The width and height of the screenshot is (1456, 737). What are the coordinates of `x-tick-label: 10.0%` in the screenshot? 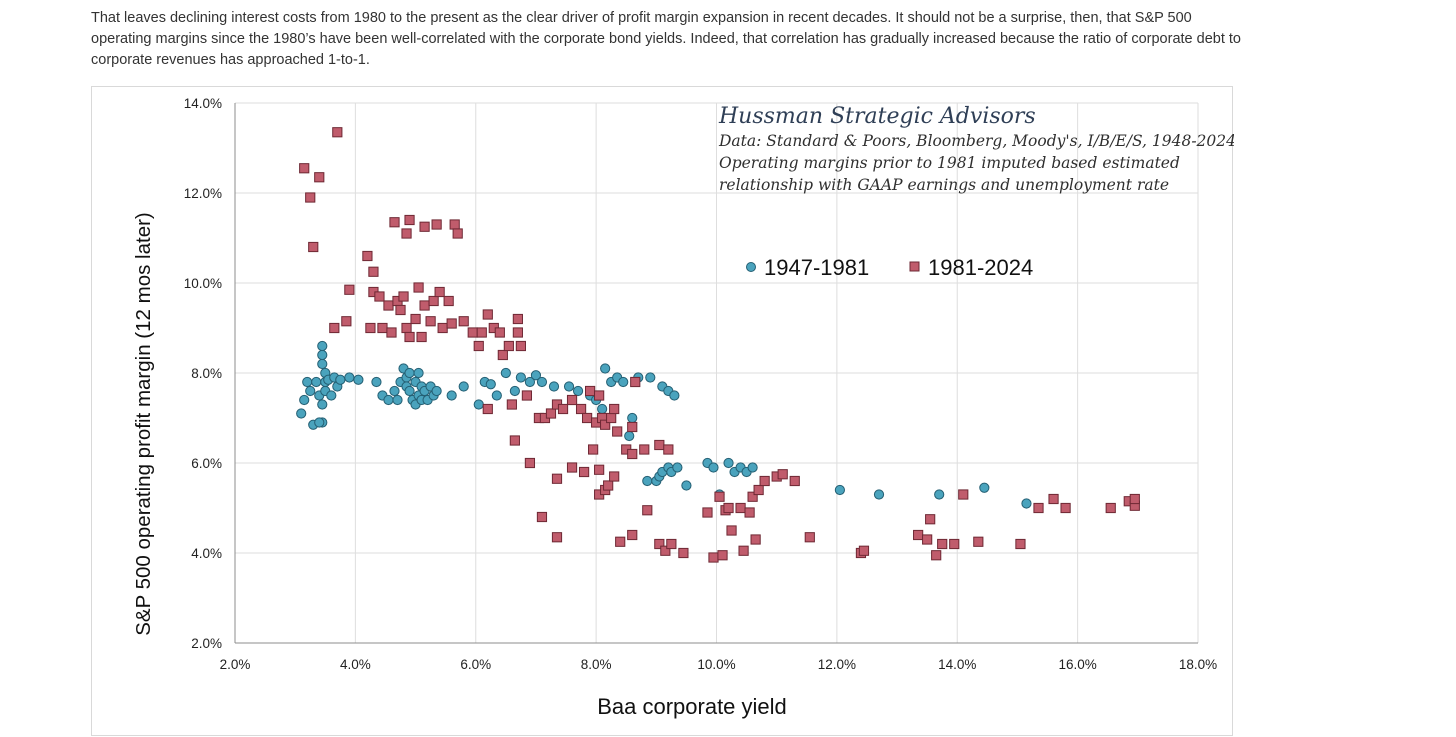 It's located at (716, 664).